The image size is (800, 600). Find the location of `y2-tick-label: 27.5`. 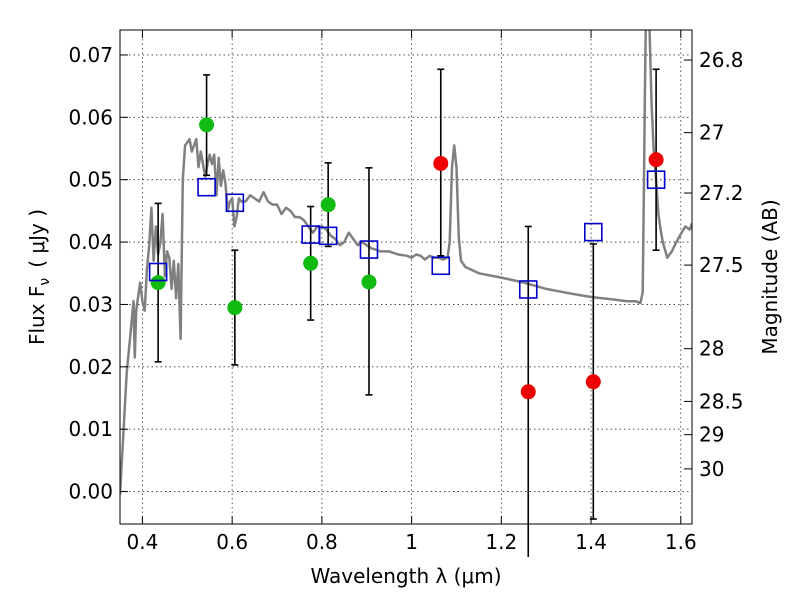

y2-tick-label: 27.5 is located at coordinates (721, 265).